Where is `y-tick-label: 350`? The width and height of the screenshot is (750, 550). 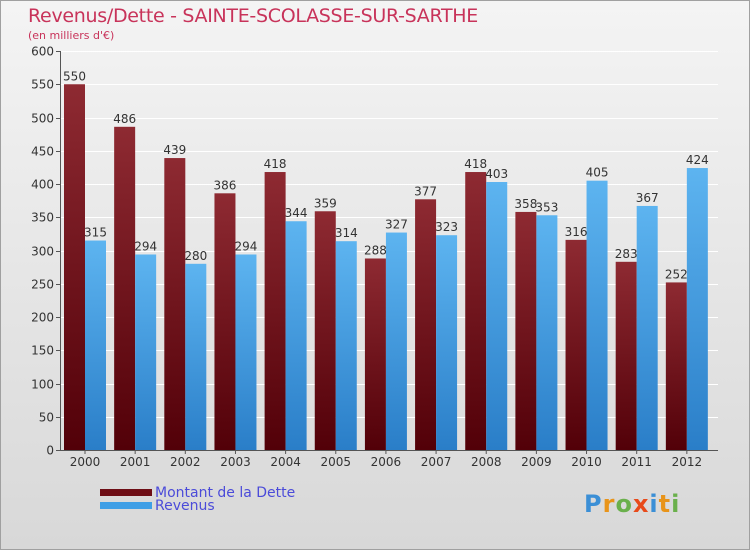
y-tick-label: 350 is located at coordinates (42, 218).